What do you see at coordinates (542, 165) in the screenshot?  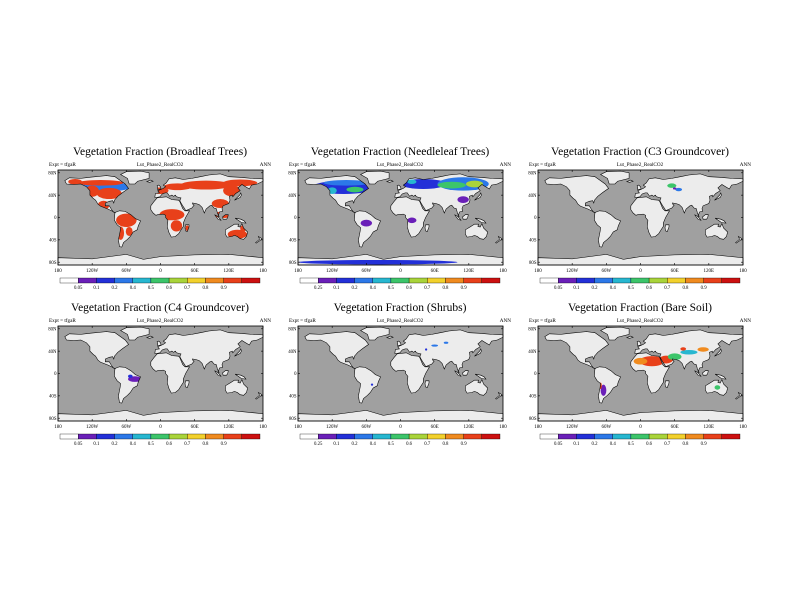 I see `expt-label: Expt = tfgaR` at bounding box center [542, 165].